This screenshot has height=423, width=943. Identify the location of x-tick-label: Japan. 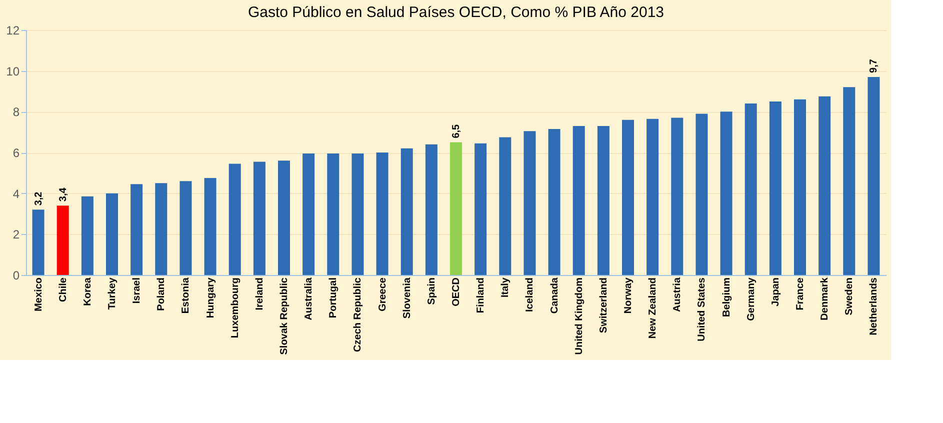
(776, 292).